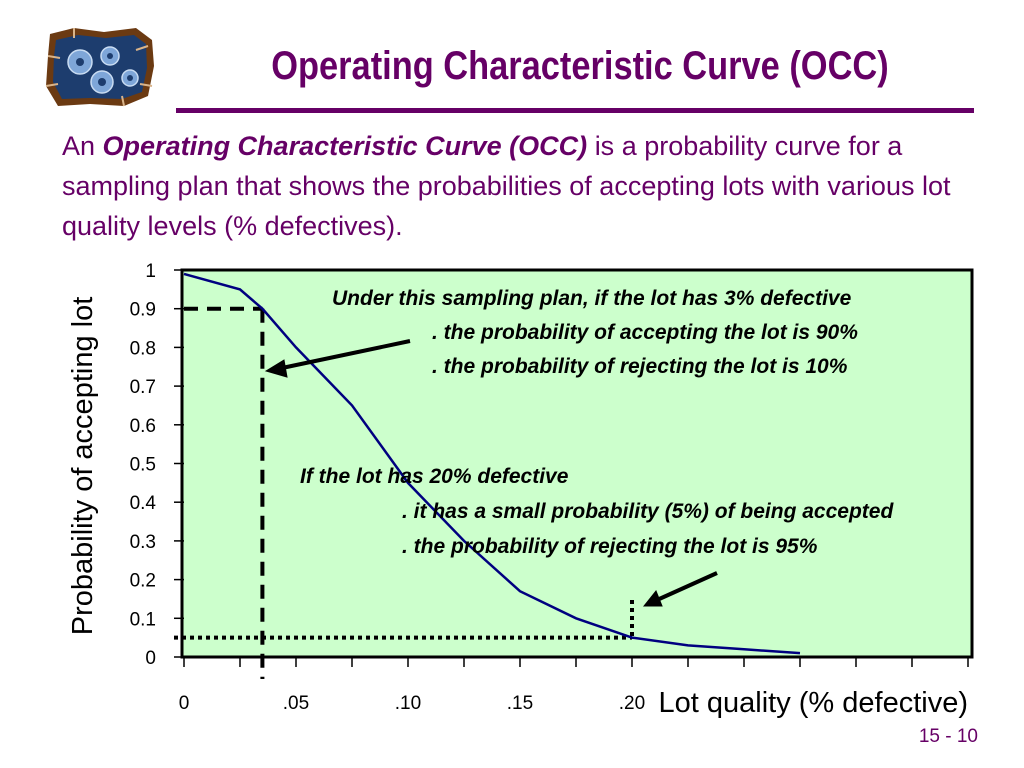 The height and width of the screenshot is (768, 1024). What do you see at coordinates (408, 703) in the screenshot?
I see `x-tick-label: .10` at bounding box center [408, 703].